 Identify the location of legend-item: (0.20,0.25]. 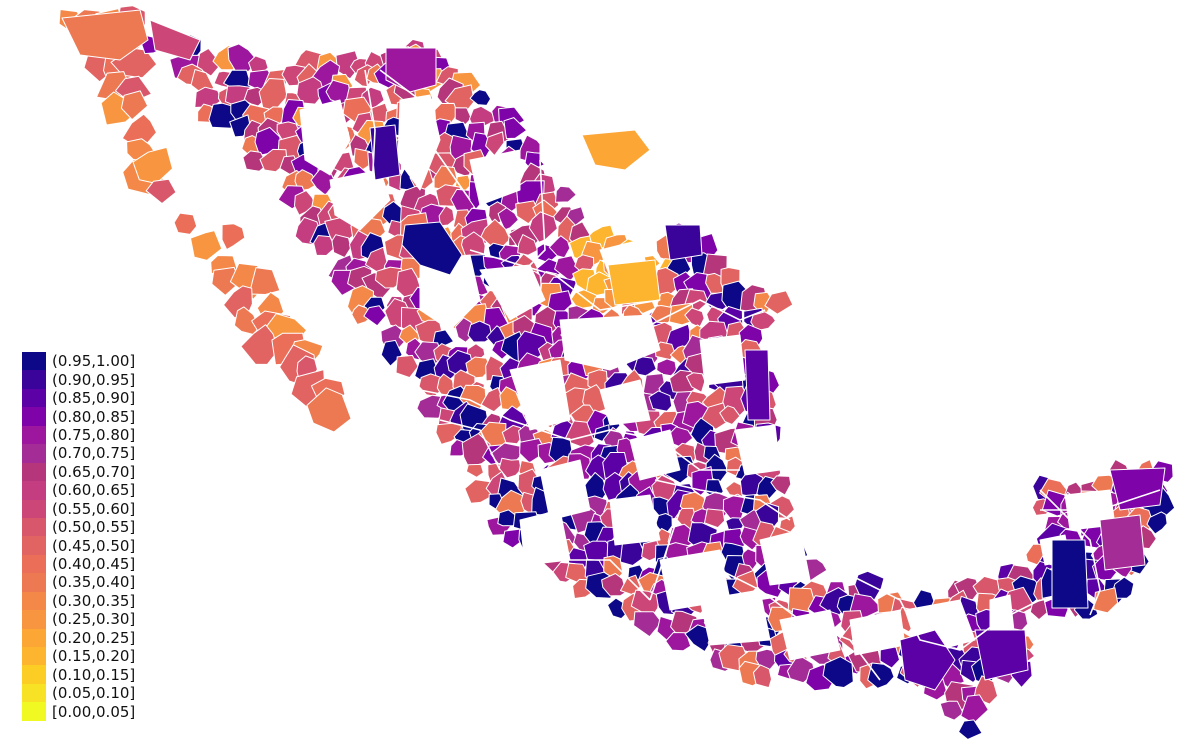
(79, 637).